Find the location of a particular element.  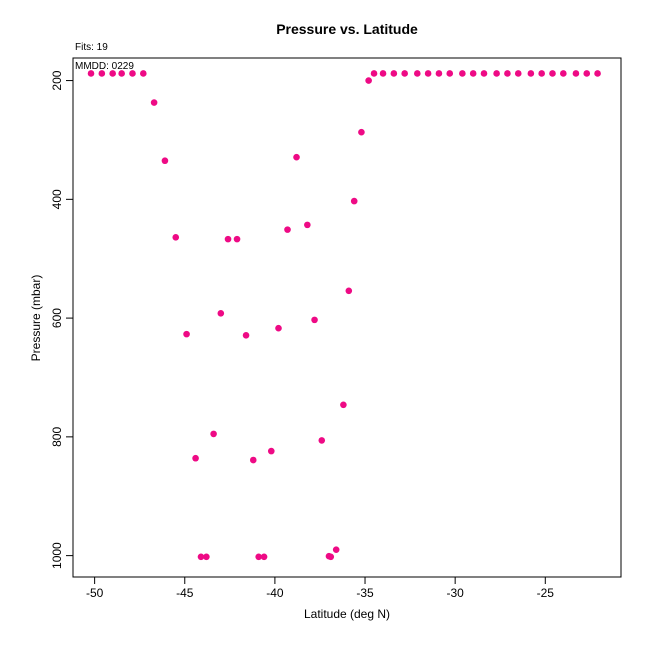

y-axis: 200 400 600 800 1000 is located at coordinates (62, 319).